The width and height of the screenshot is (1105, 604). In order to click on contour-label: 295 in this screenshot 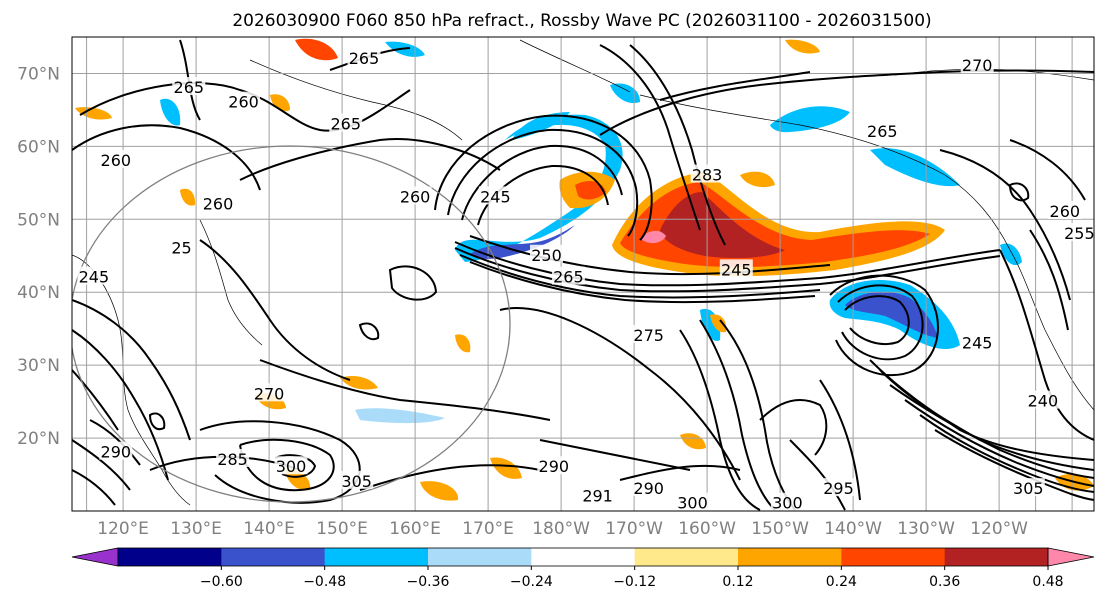, I will do `click(838, 488)`.